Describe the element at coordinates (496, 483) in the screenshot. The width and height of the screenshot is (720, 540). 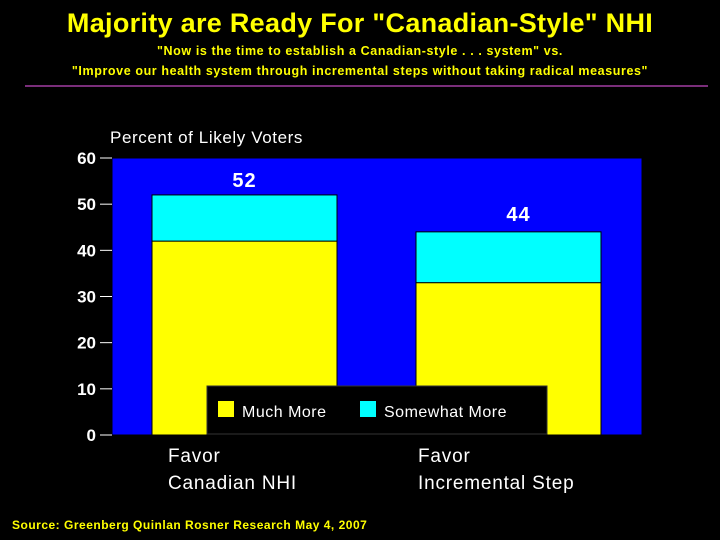
I see `x-category-label-2-line-2: Incremental Step` at that location.